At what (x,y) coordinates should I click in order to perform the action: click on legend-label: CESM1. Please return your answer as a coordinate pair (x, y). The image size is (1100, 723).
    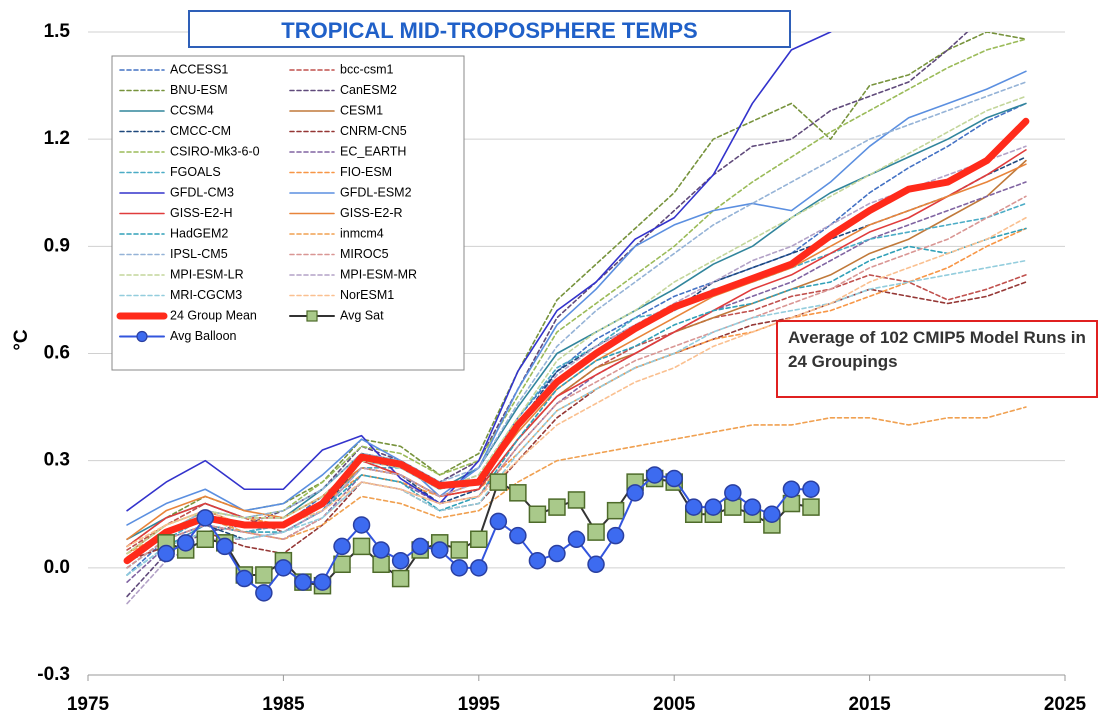
    Looking at the image, I should click on (361, 110).